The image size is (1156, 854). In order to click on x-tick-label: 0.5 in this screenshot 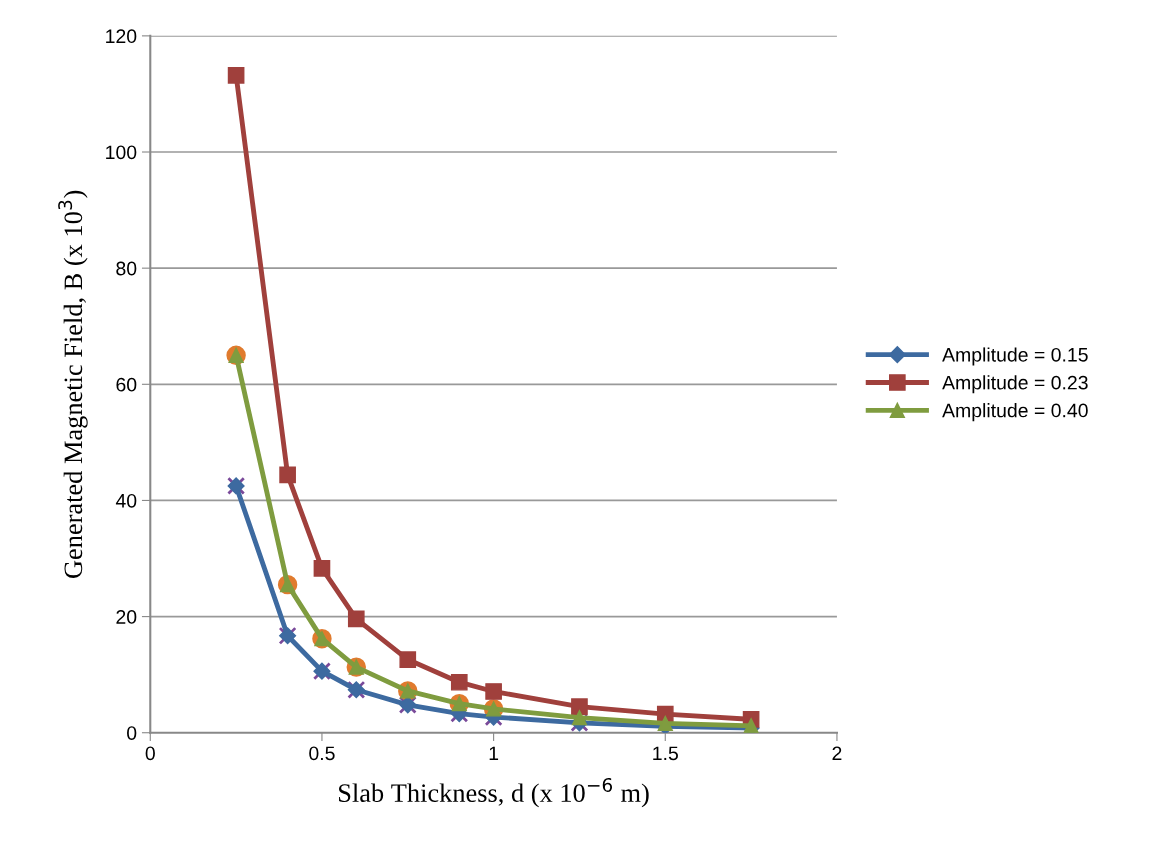, I will do `click(322, 753)`.